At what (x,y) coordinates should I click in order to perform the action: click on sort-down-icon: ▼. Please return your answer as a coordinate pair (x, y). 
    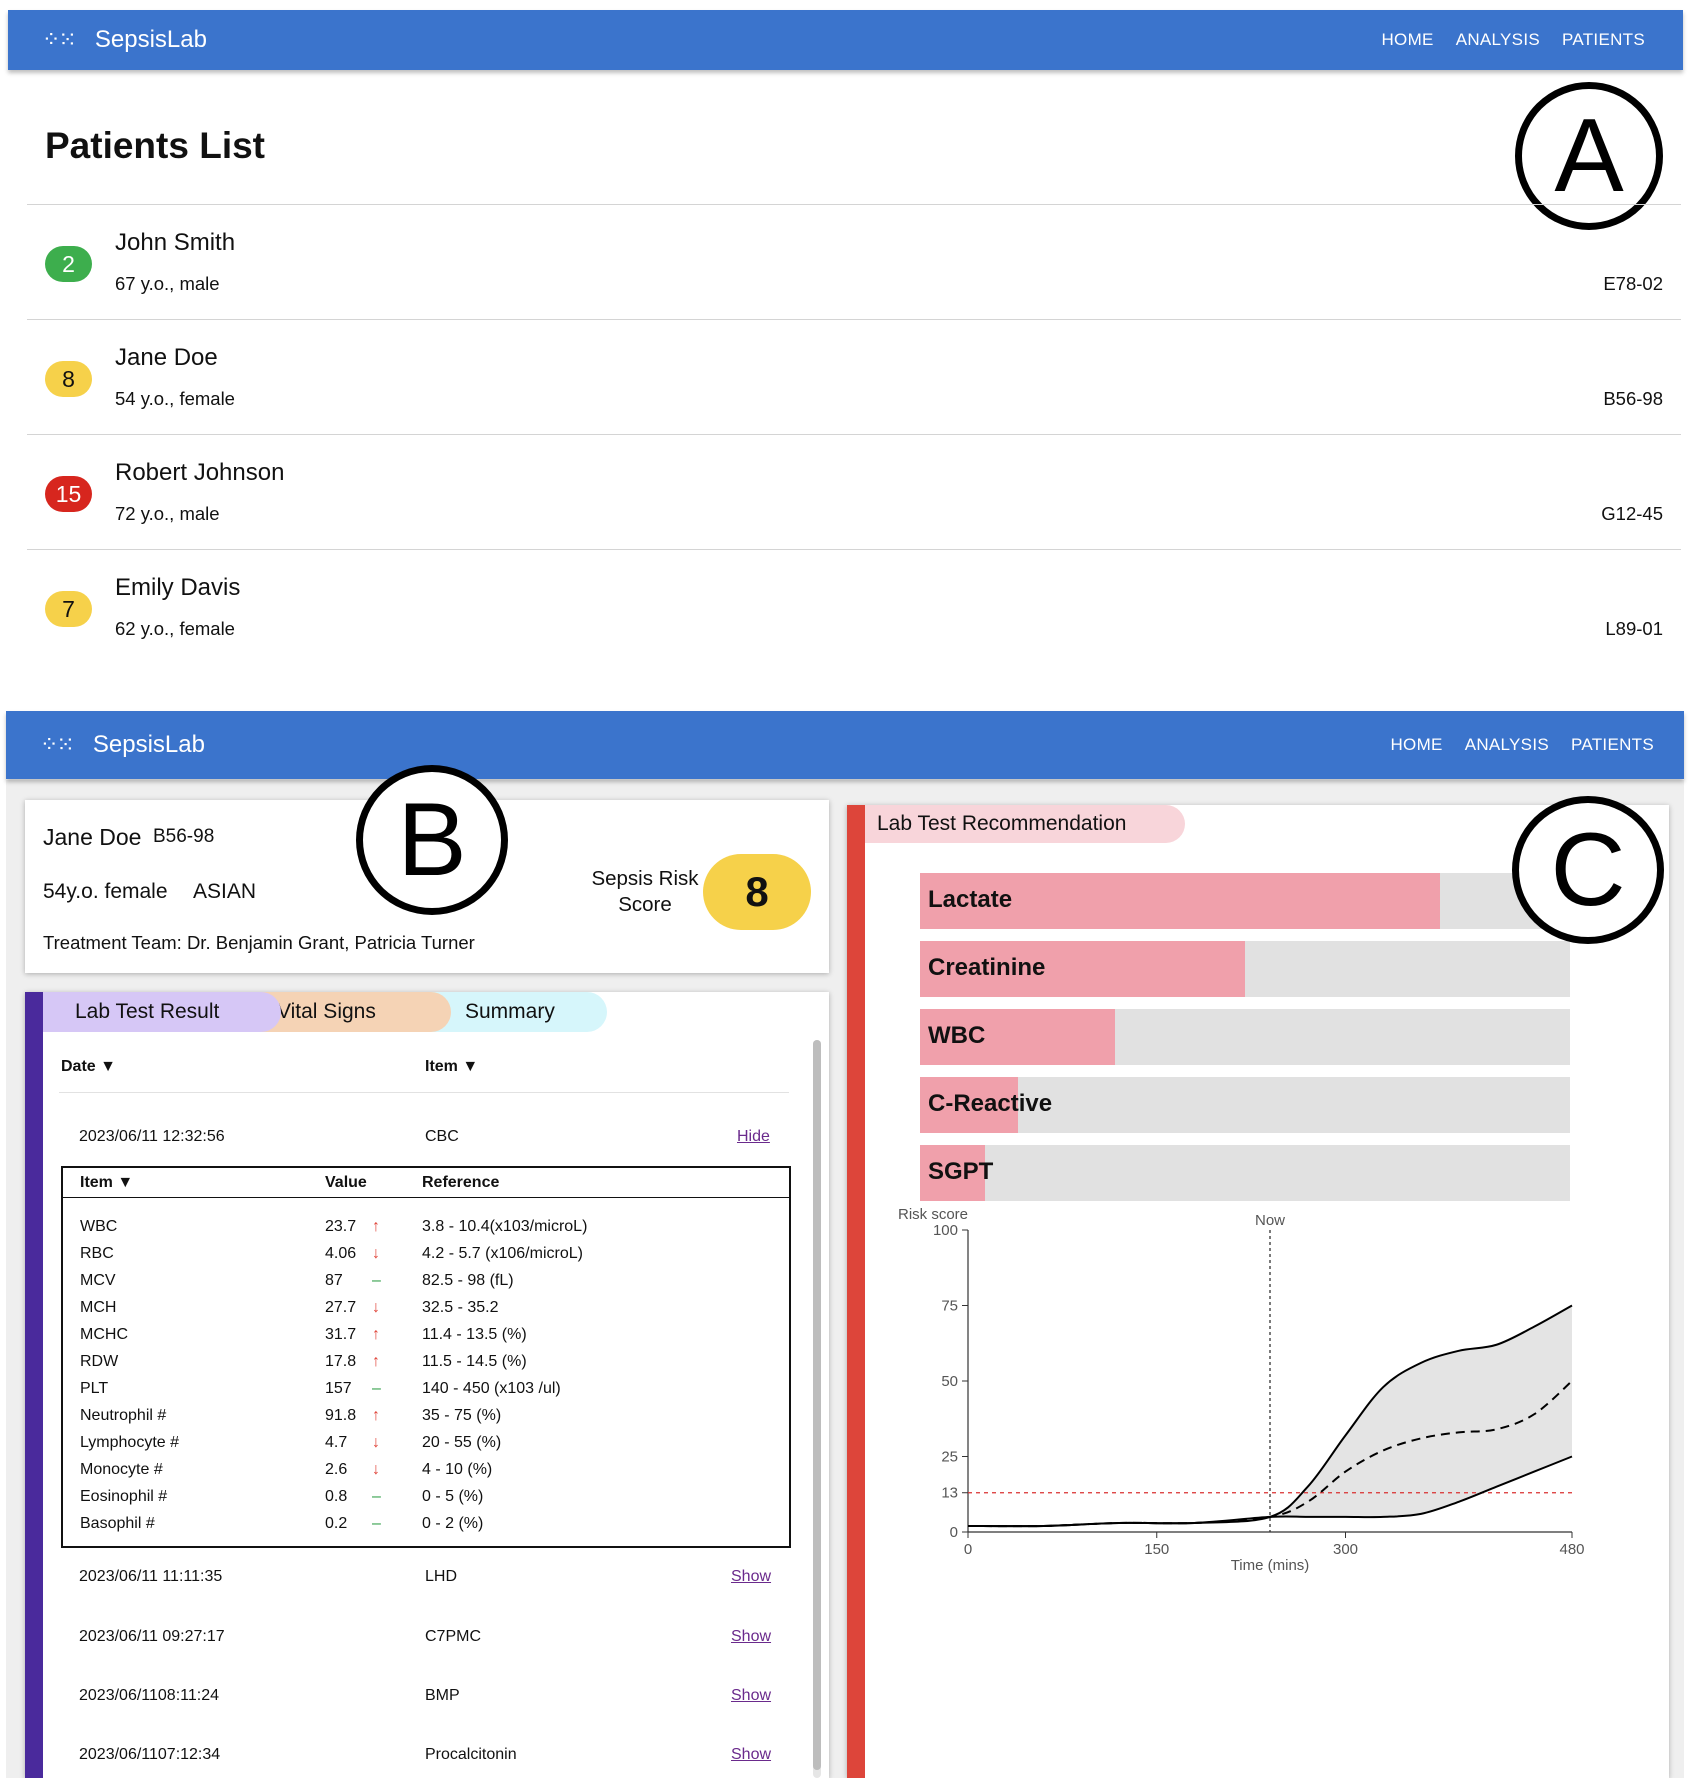
    Looking at the image, I should click on (470, 1066).